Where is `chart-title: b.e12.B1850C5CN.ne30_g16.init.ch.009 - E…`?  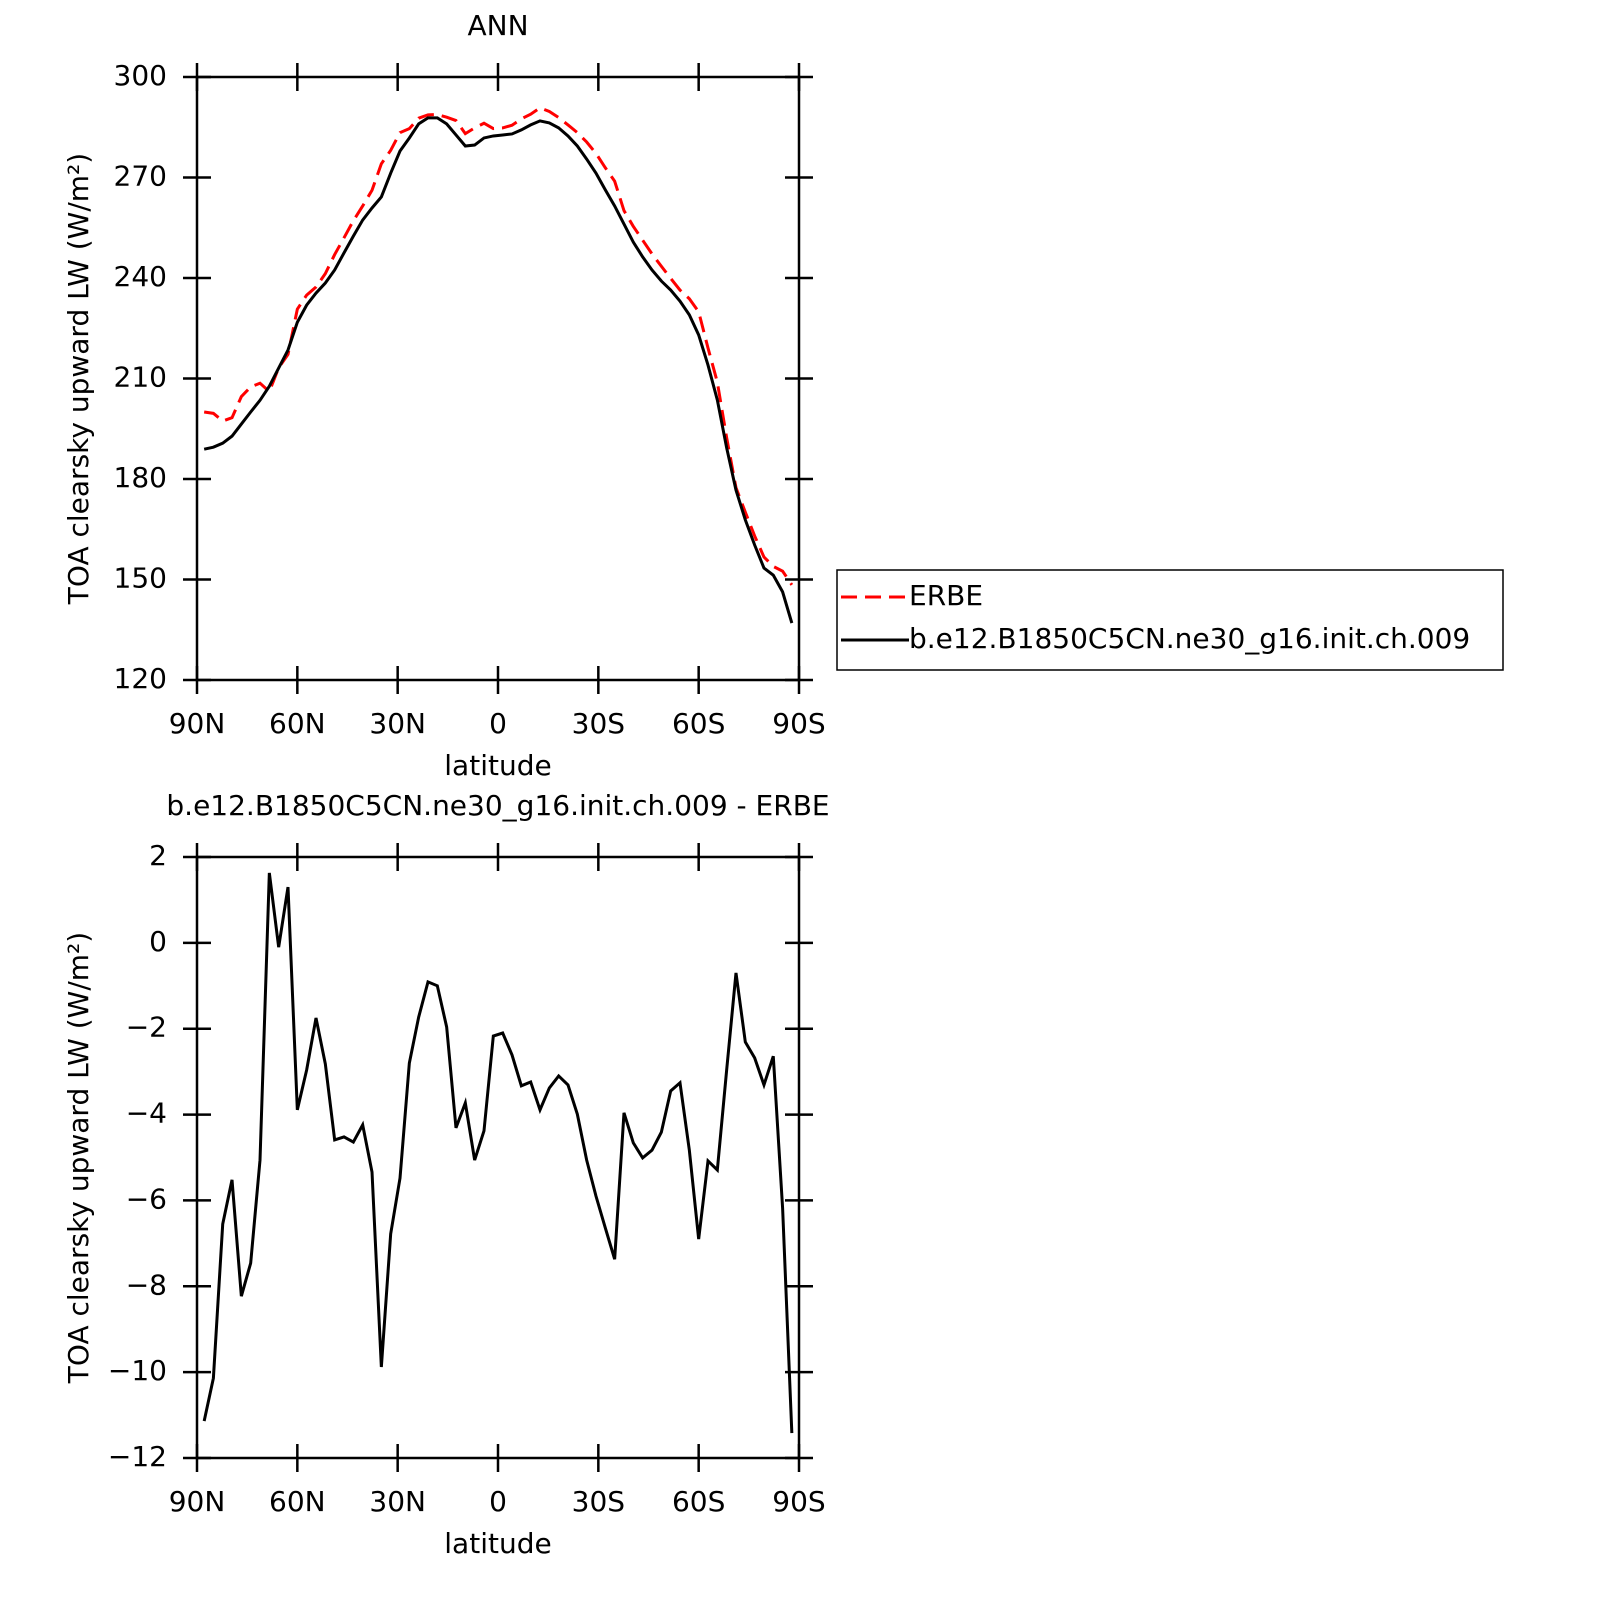
chart-title: b.e12.B1850C5CN.ne30_g16.init.ch.009 - E… is located at coordinates (497, 805).